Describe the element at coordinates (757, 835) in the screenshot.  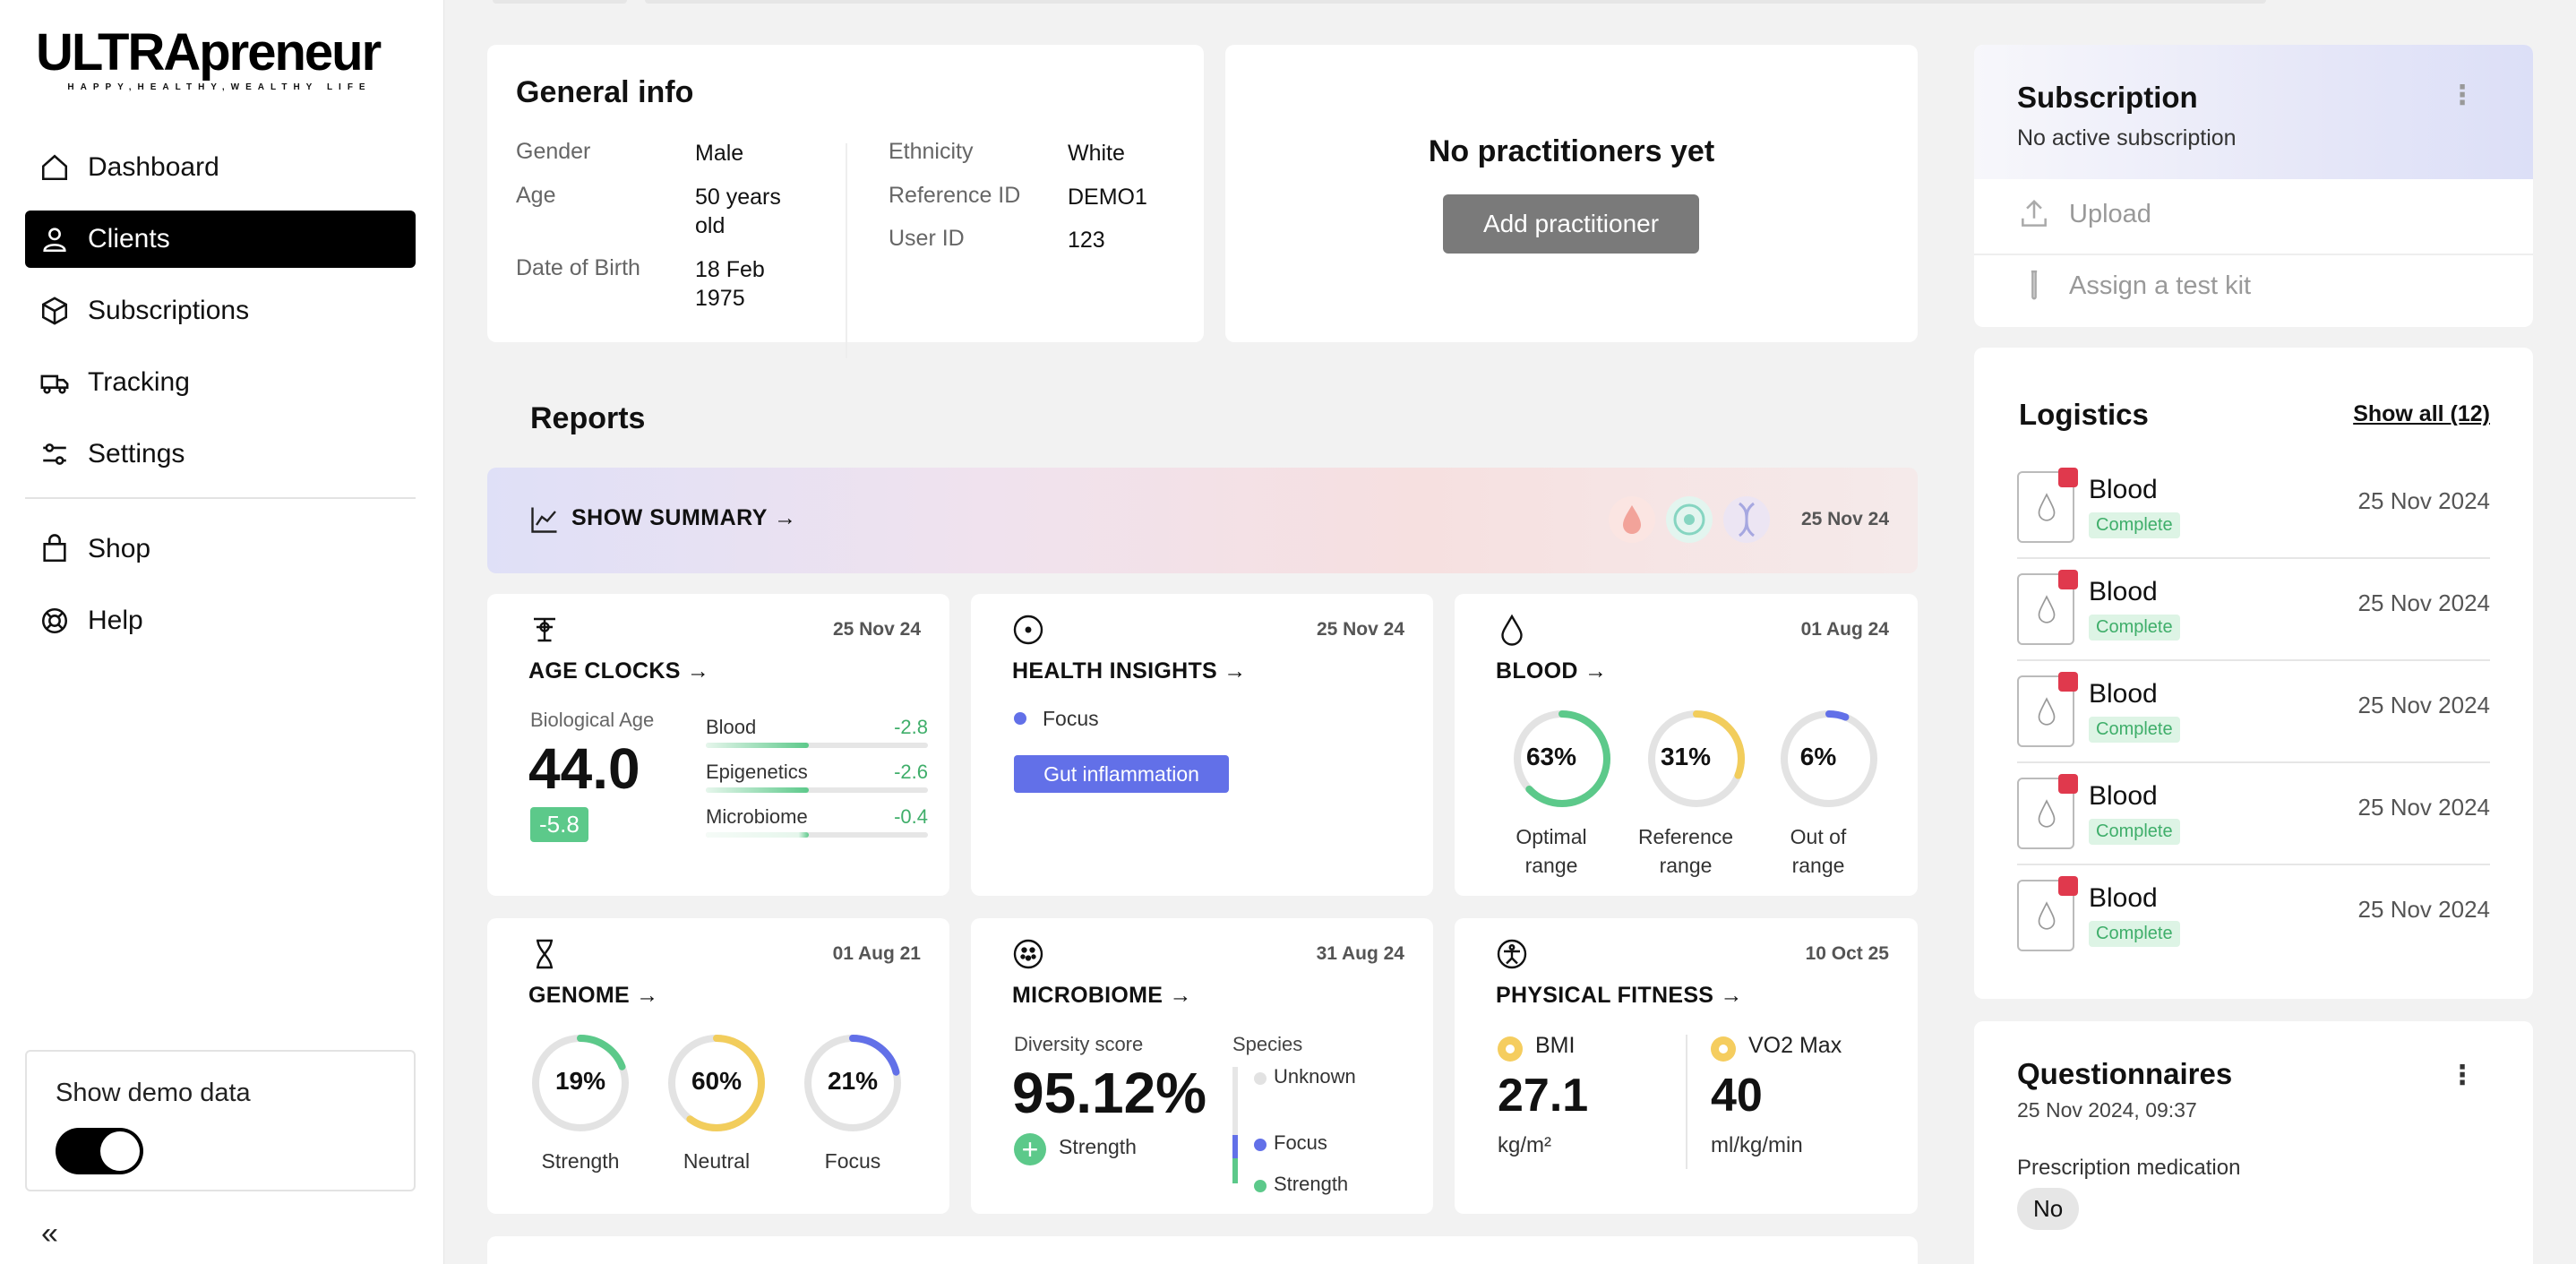
I see `microbiome-age-bar-fill` at that location.